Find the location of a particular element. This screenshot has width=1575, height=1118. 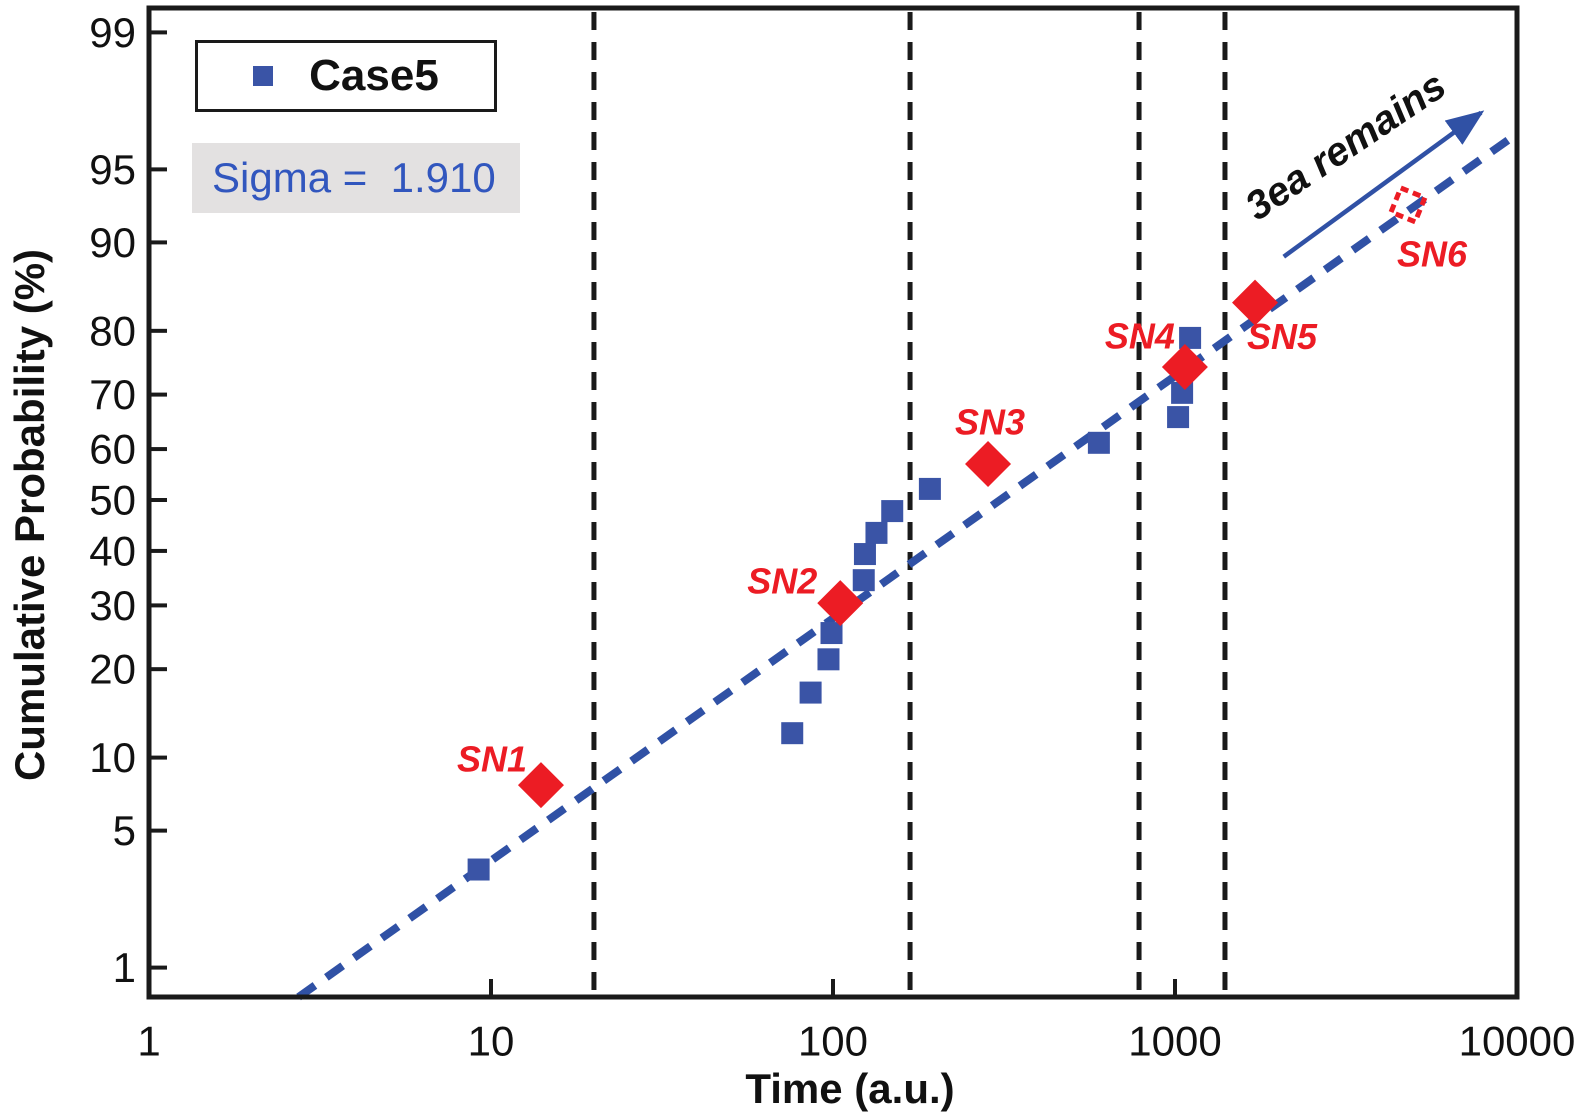

sn-label: SN1 is located at coordinates (492, 759).